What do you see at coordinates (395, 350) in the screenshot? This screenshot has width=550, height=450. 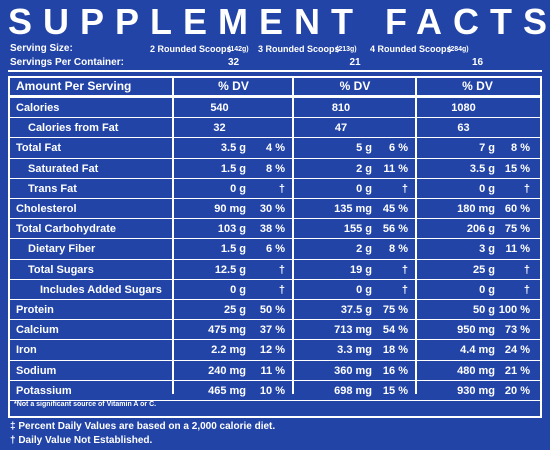 I see `daily-value: 18 %` at bounding box center [395, 350].